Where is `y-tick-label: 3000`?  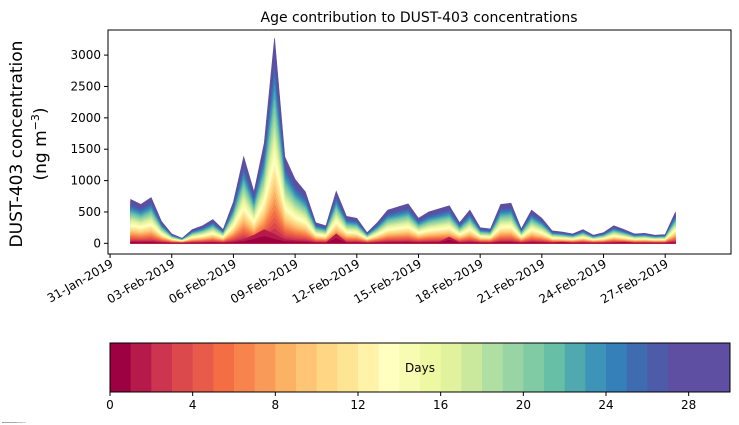 y-tick-label: 3000 is located at coordinates (85, 55).